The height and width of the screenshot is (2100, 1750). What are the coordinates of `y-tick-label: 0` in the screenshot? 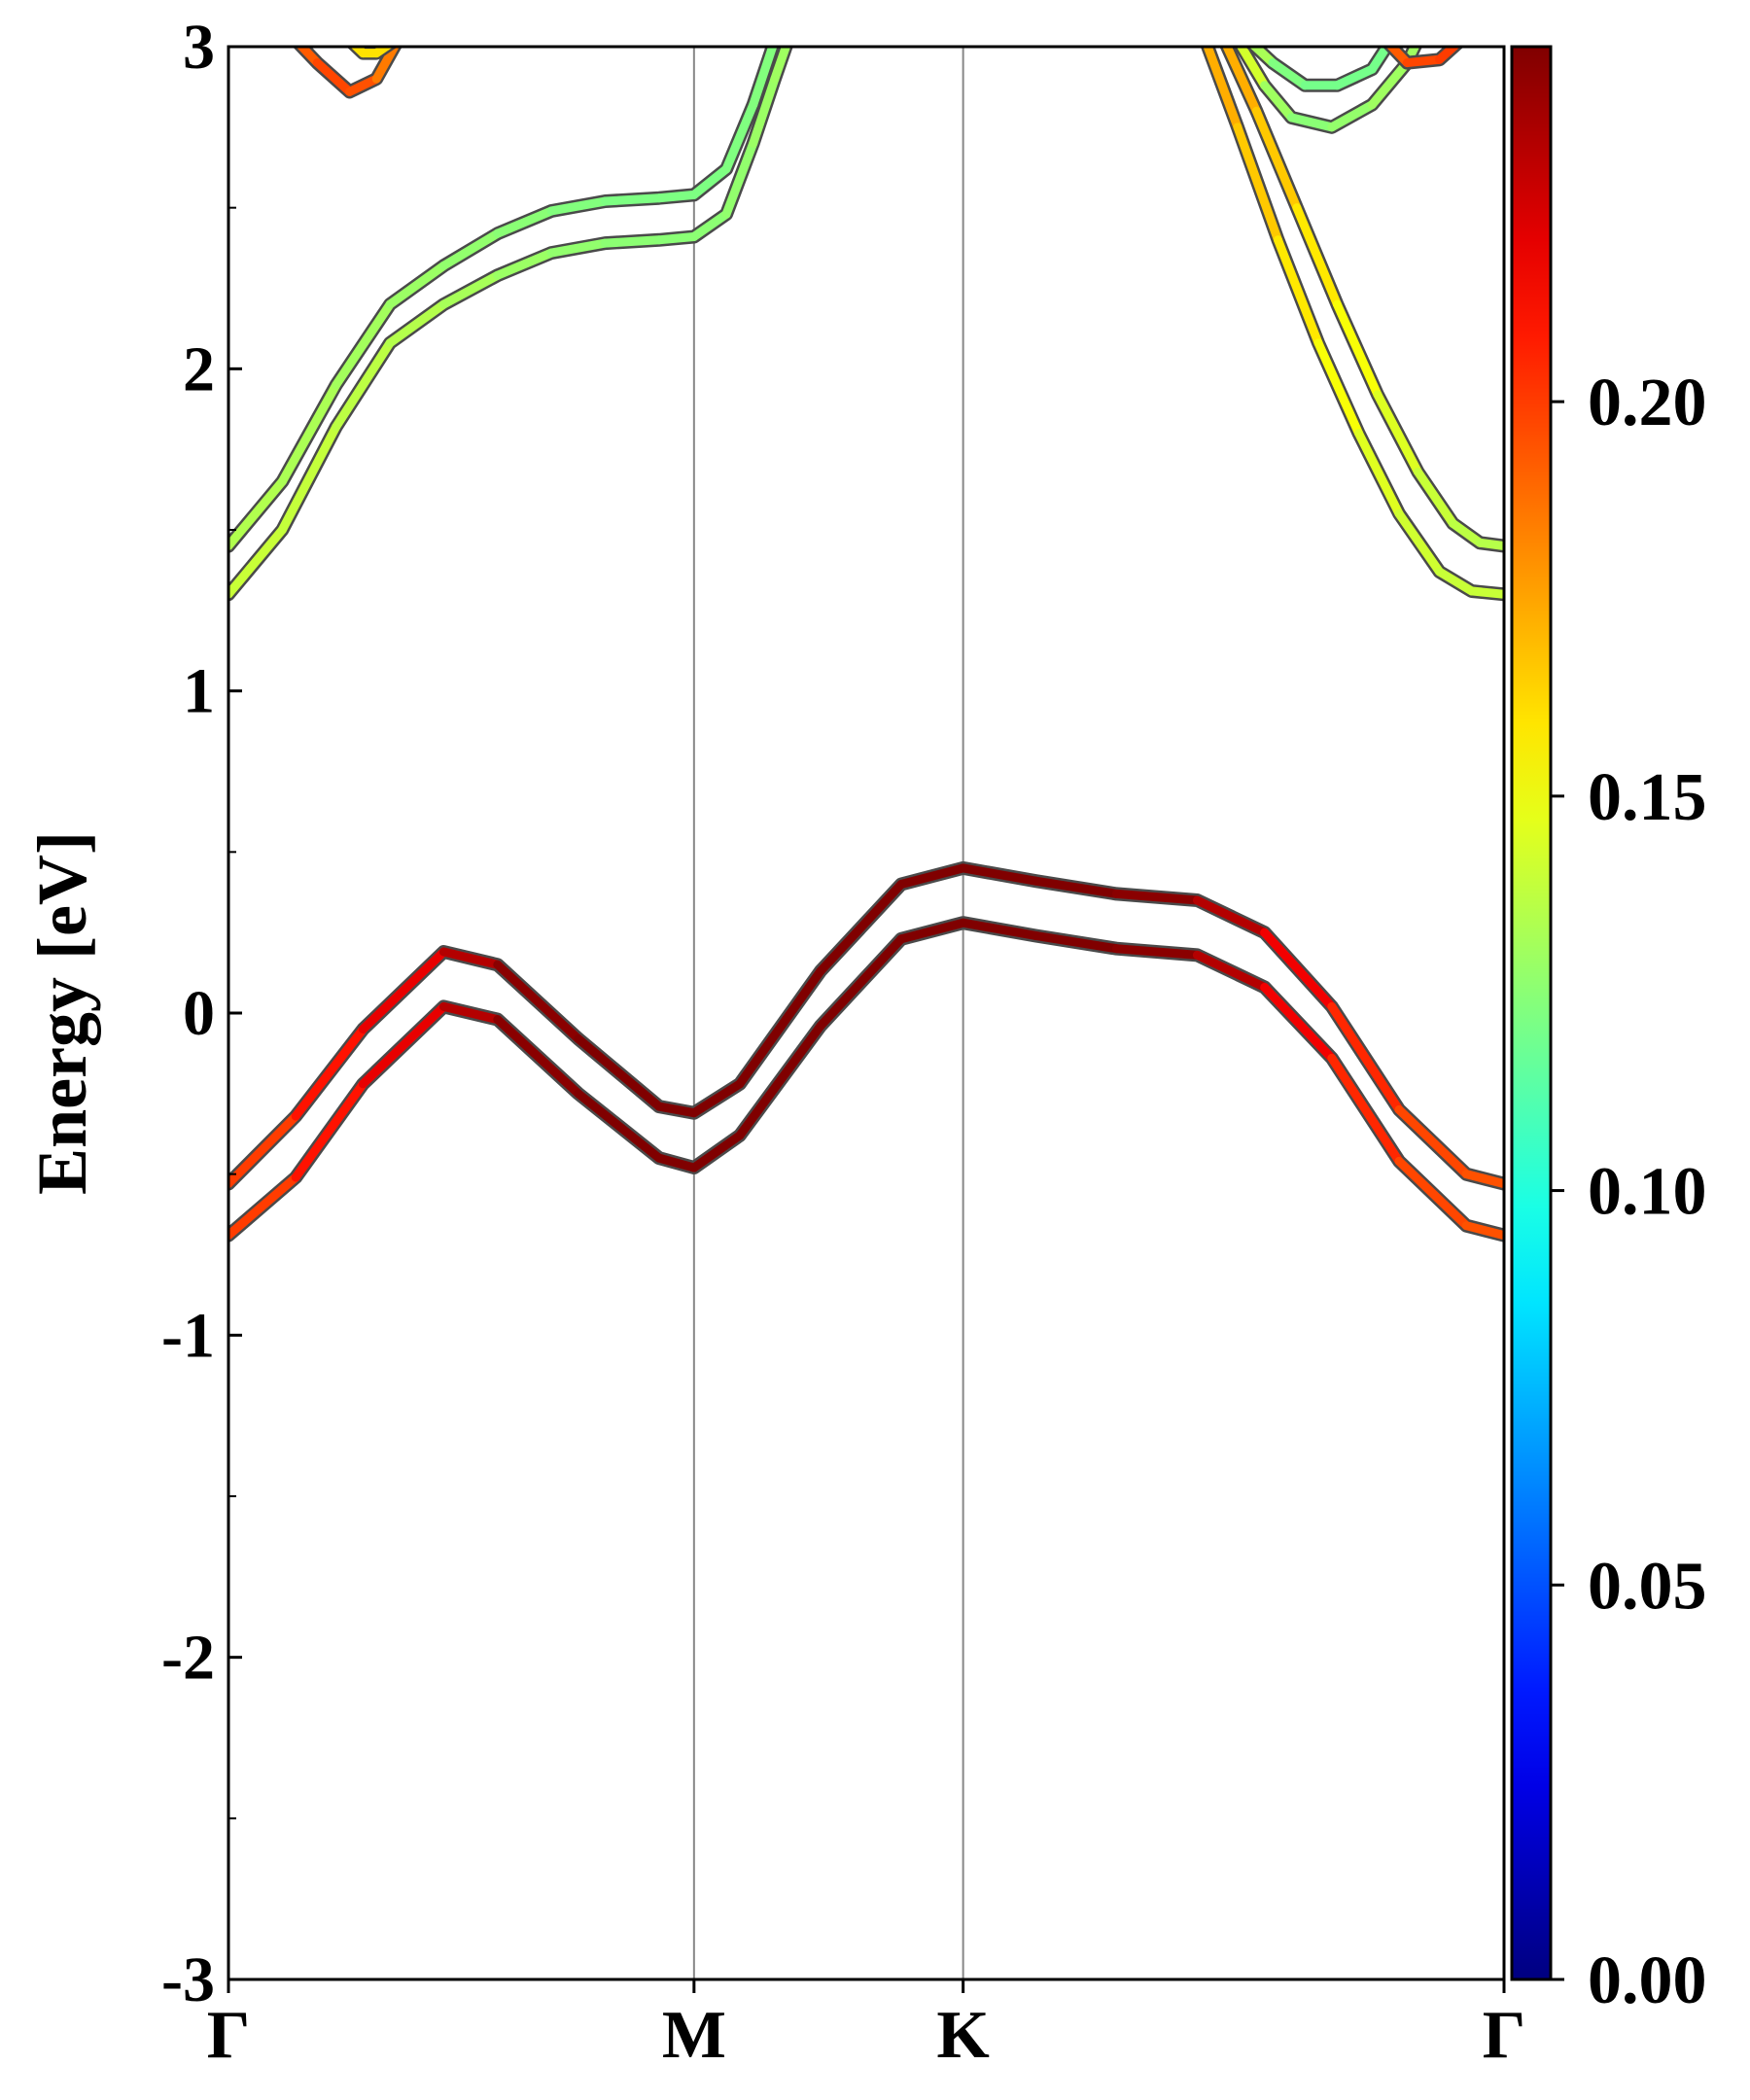 It's located at (199, 1013).